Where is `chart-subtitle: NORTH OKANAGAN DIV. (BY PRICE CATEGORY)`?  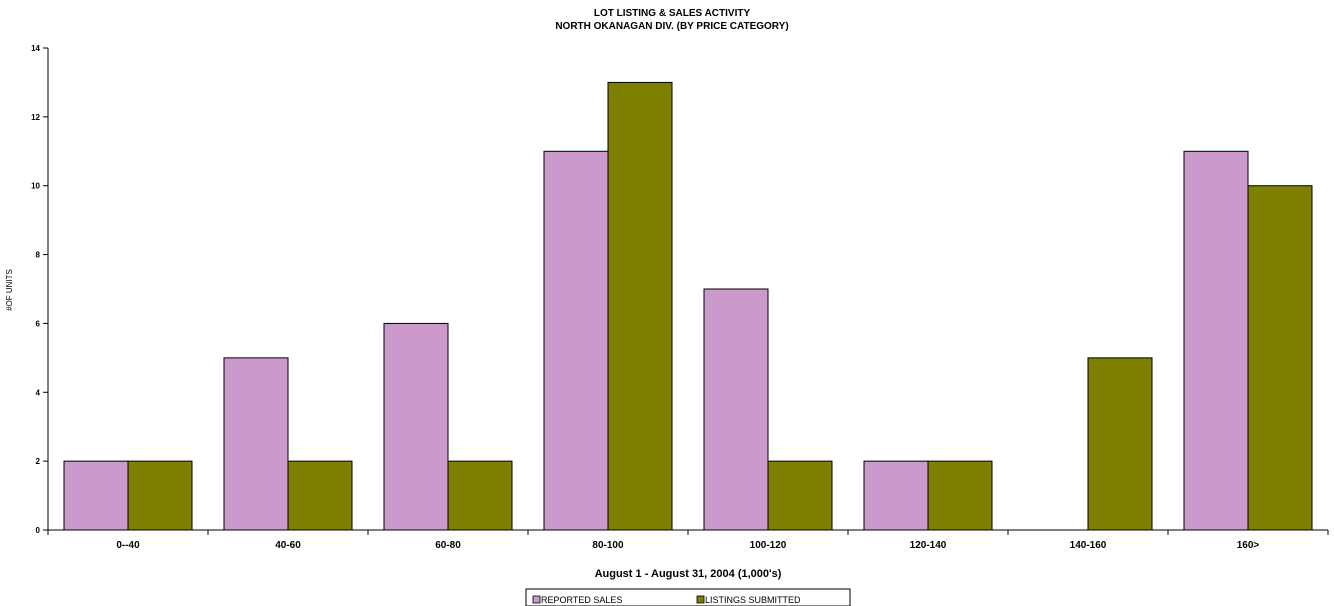 chart-subtitle: NORTH OKANAGAN DIV. (BY PRICE CATEGORY) is located at coordinates (671, 26).